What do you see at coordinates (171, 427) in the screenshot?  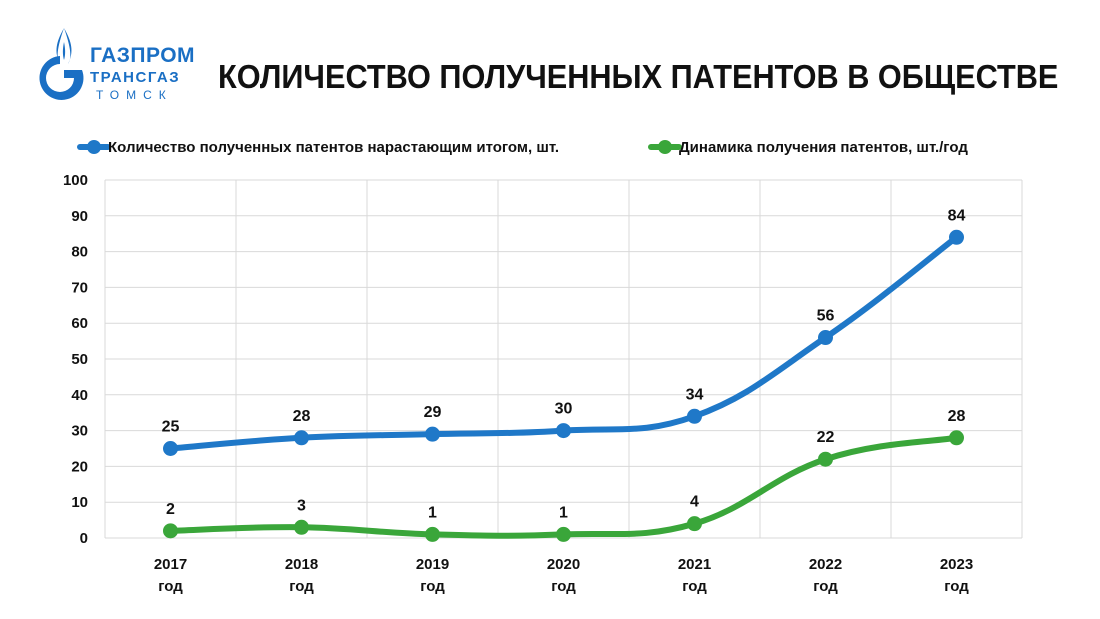 I see `data-label-1: 25` at bounding box center [171, 427].